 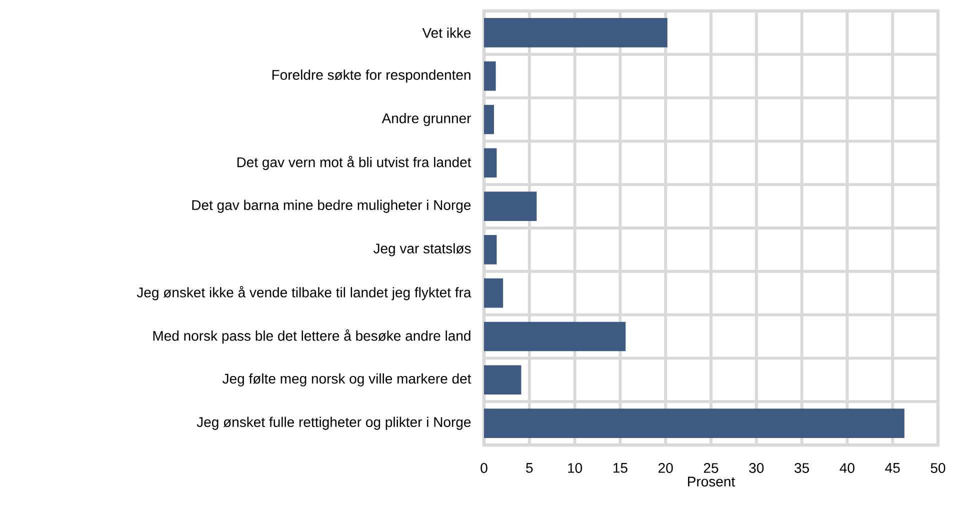 I want to click on x-tick-label: 45, so click(x=892, y=468).